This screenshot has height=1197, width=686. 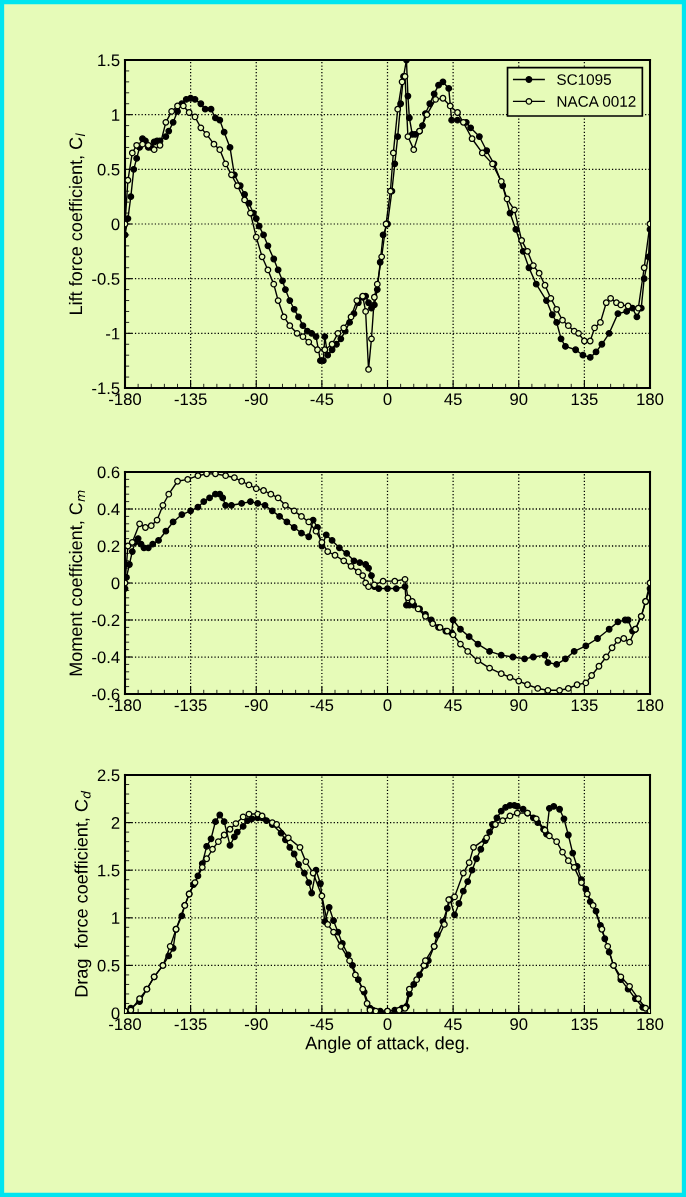 What do you see at coordinates (113, 333) in the screenshot?
I see `y-tick-label: -1` at bounding box center [113, 333].